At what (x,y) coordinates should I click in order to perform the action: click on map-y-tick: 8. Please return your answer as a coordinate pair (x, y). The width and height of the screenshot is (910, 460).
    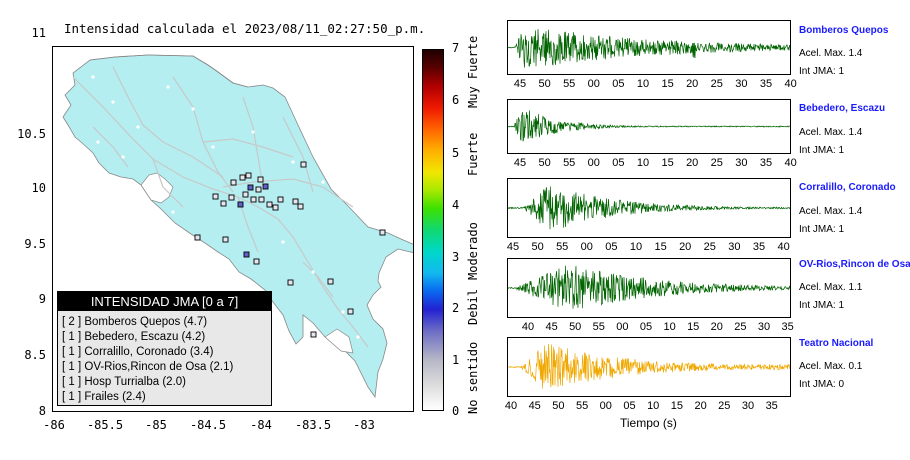
    Looking at the image, I should click on (42, 411).